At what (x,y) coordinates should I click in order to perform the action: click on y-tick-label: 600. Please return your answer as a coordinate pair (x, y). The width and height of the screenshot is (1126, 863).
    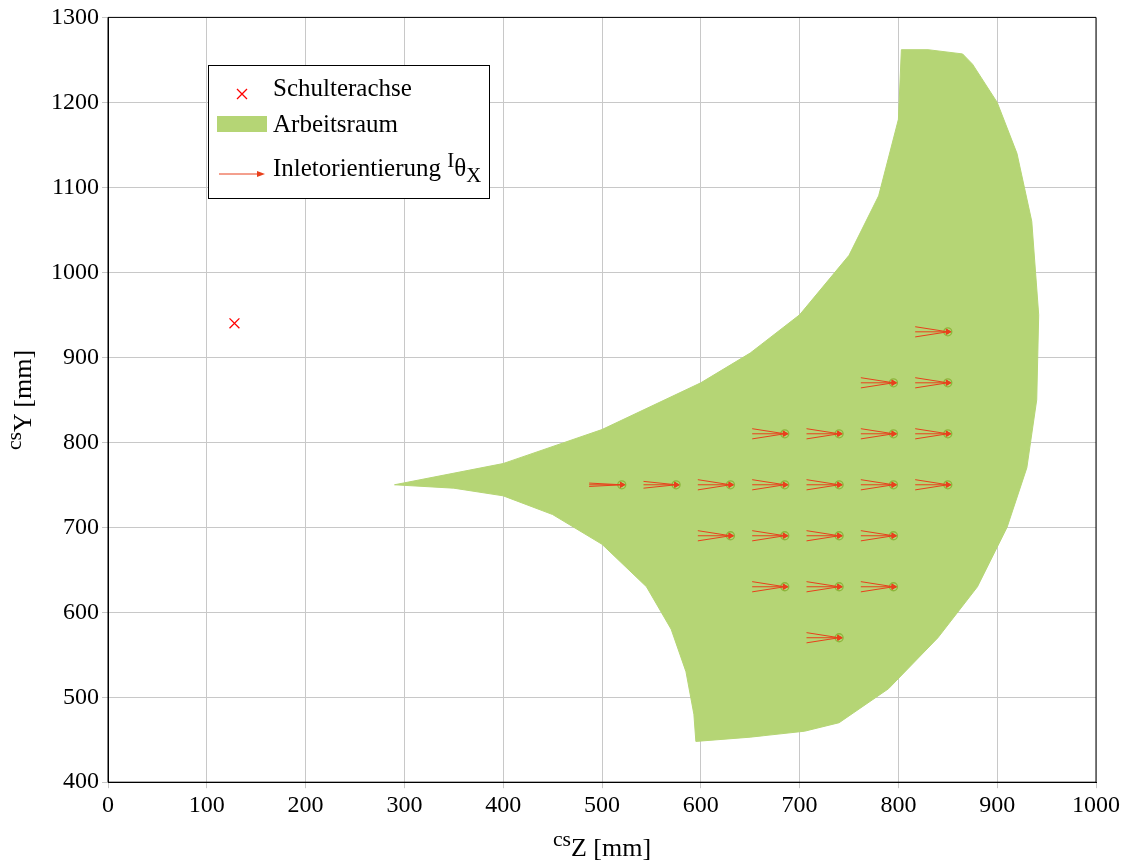
    Looking at the image, I should click on (81, 610).